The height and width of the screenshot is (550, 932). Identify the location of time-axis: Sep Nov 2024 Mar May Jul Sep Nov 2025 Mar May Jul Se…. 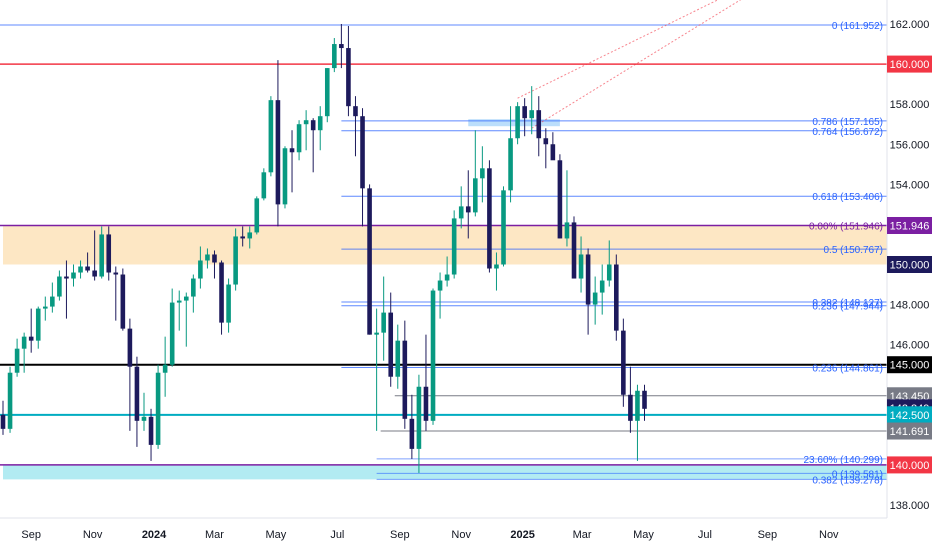
(430, 535).